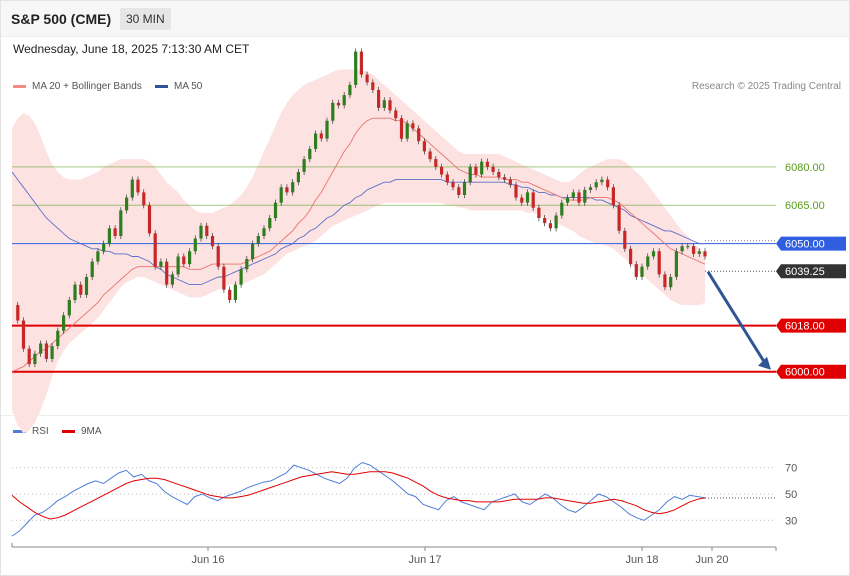 The width and height of the screenshot is (850, 576). What do you see at coordinates (791, 469) in the screenshot?
I see `rsi-tick-label-70: 70` at bounding box center [791, 469].